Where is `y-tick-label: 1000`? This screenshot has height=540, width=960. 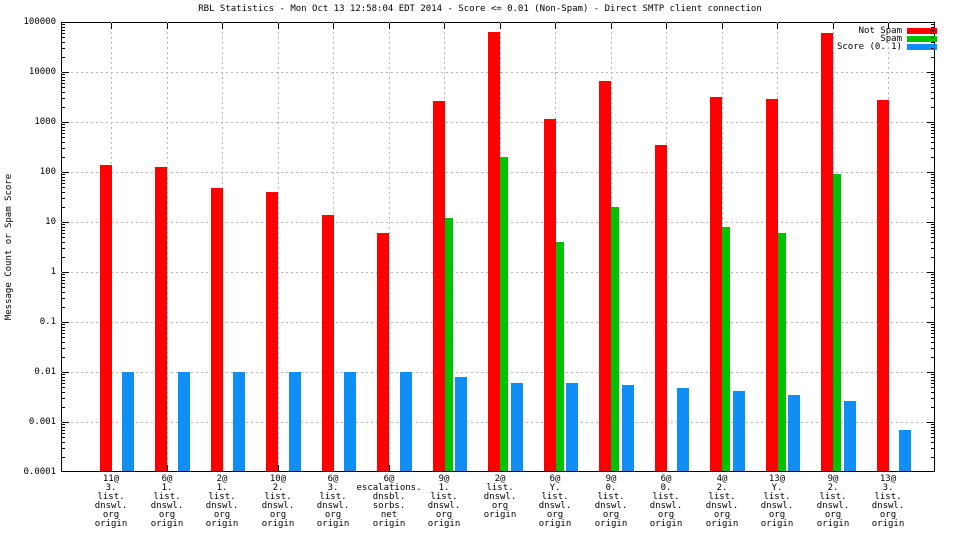 y-tick-label: 1000 is located at coordinates (45, 122).